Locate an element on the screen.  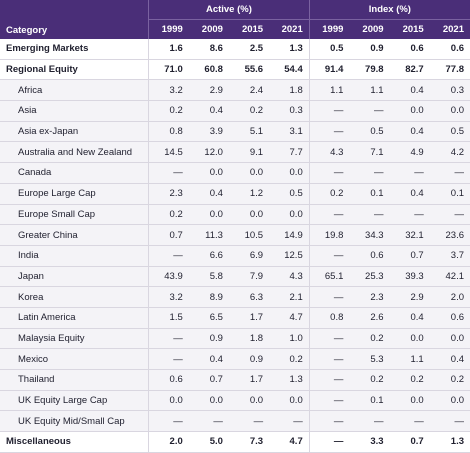
active-value-cell: 0.5 is located at coordinates (289, 194).